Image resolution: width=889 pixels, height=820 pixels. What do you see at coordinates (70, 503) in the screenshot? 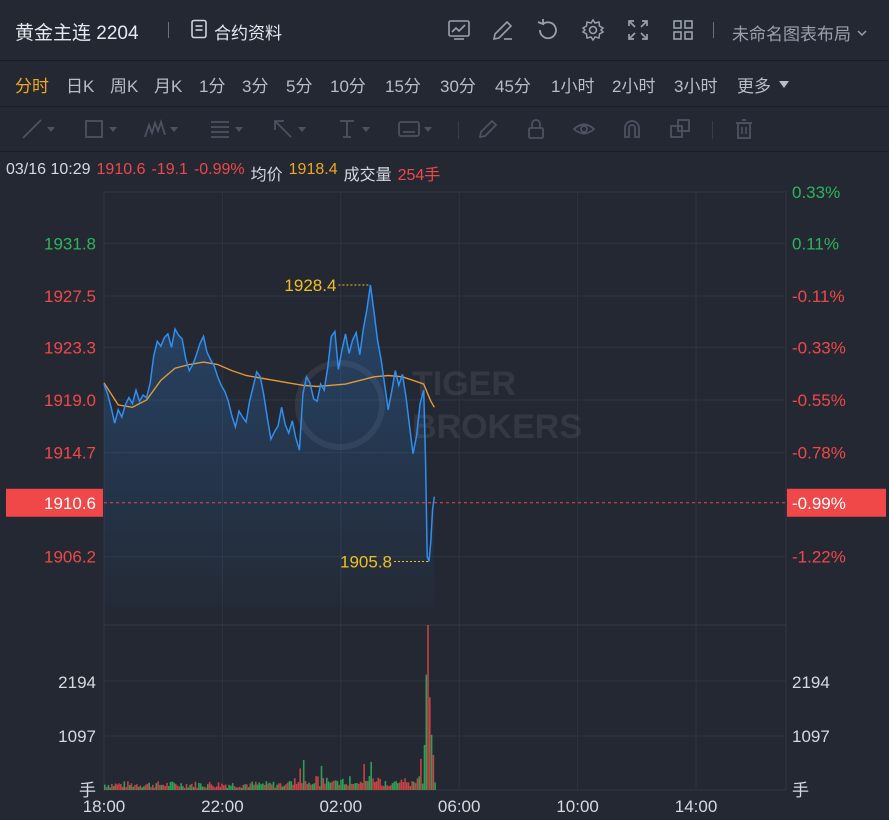
I see `current-price-label: 1910.6` at bounding box center [70, 503].